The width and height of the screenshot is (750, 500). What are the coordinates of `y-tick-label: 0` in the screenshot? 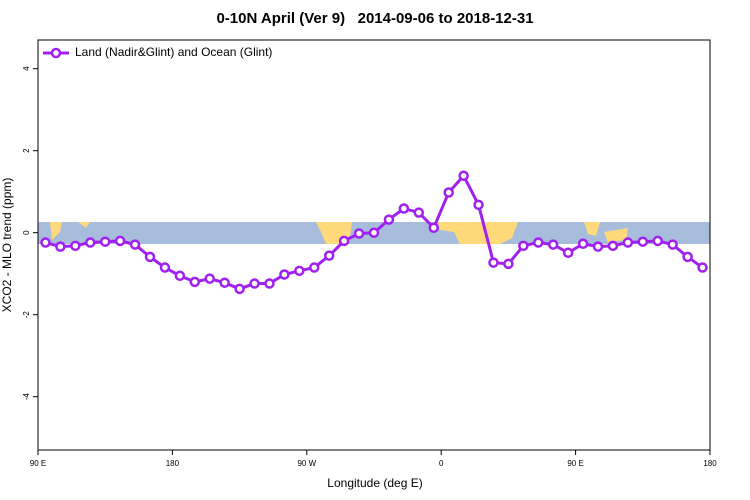 It's located at (26, 232).